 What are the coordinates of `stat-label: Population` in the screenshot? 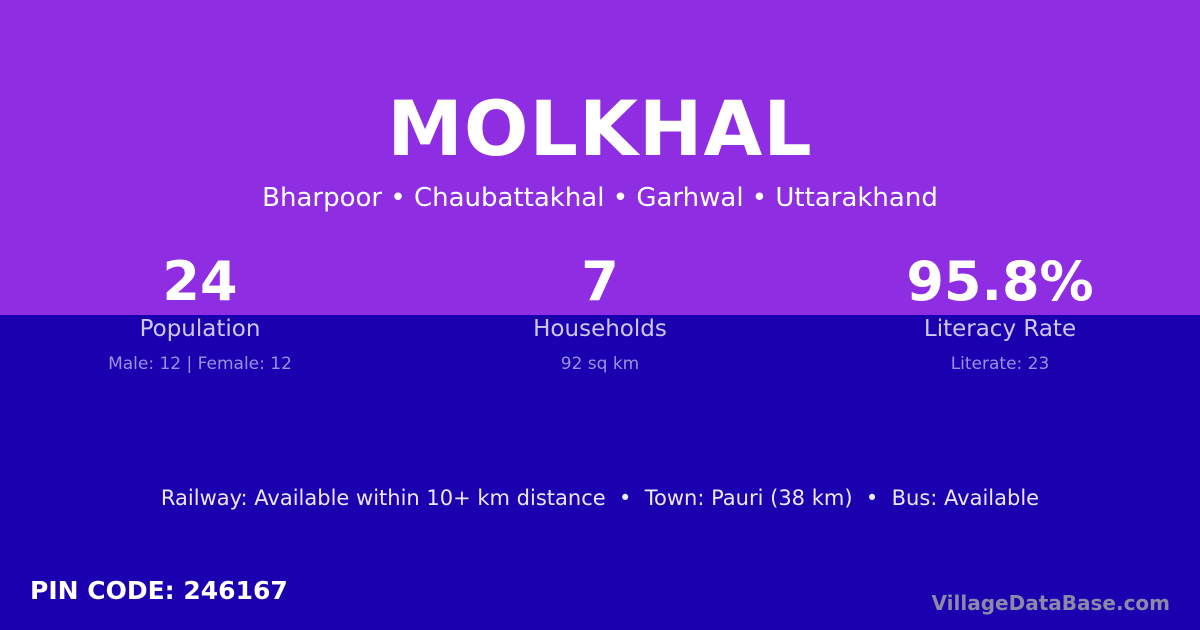 It's located at (200, 329).